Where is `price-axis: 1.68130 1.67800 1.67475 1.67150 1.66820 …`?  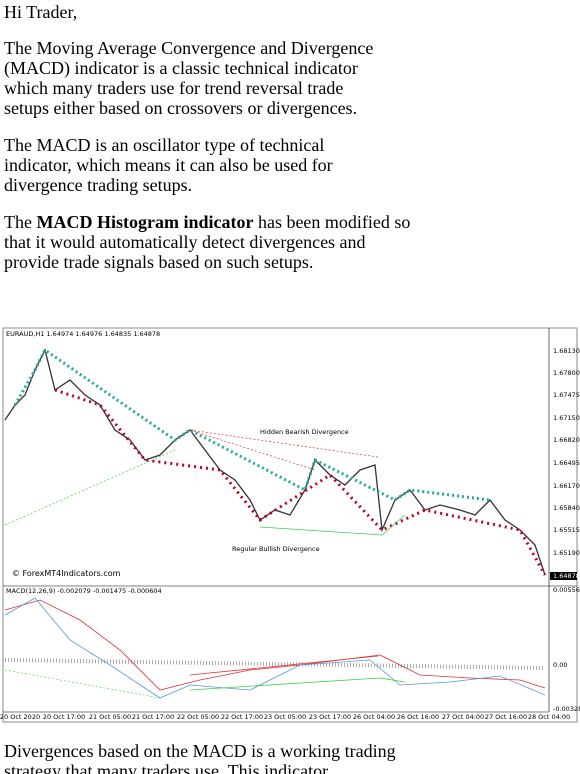 price-axis: 1.68130 1.67800 1.67475 1.67150 1.66820 … is located at coordinates (565, 463).